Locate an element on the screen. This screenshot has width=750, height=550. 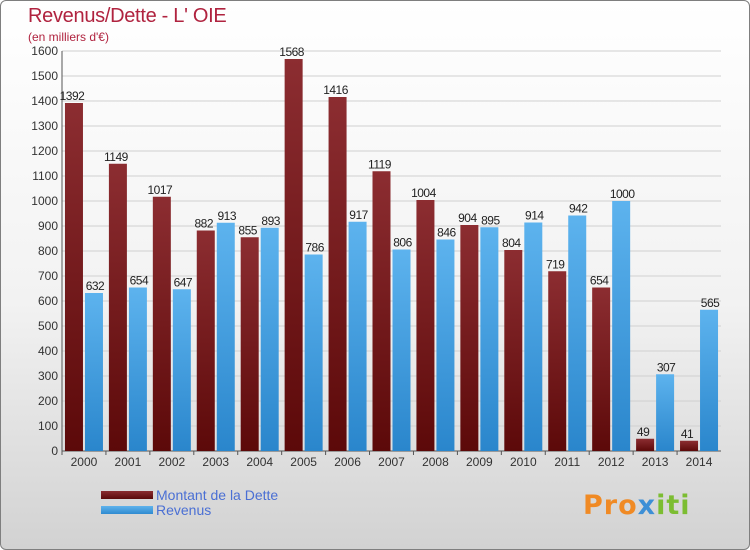
bar-debt-2006 is located at coordinates (337, 274).